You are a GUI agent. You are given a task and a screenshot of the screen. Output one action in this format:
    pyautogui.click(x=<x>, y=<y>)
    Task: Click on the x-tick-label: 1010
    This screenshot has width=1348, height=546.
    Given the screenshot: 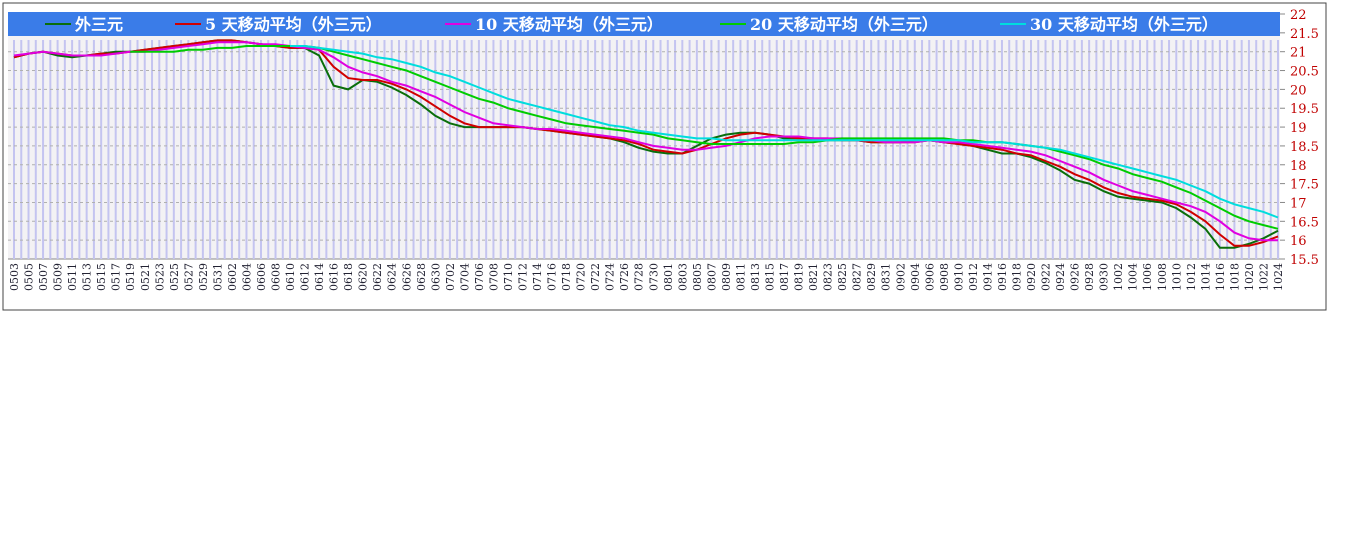 What is the action you would take?
    pyautogui.click(x=1176, y=277)
    